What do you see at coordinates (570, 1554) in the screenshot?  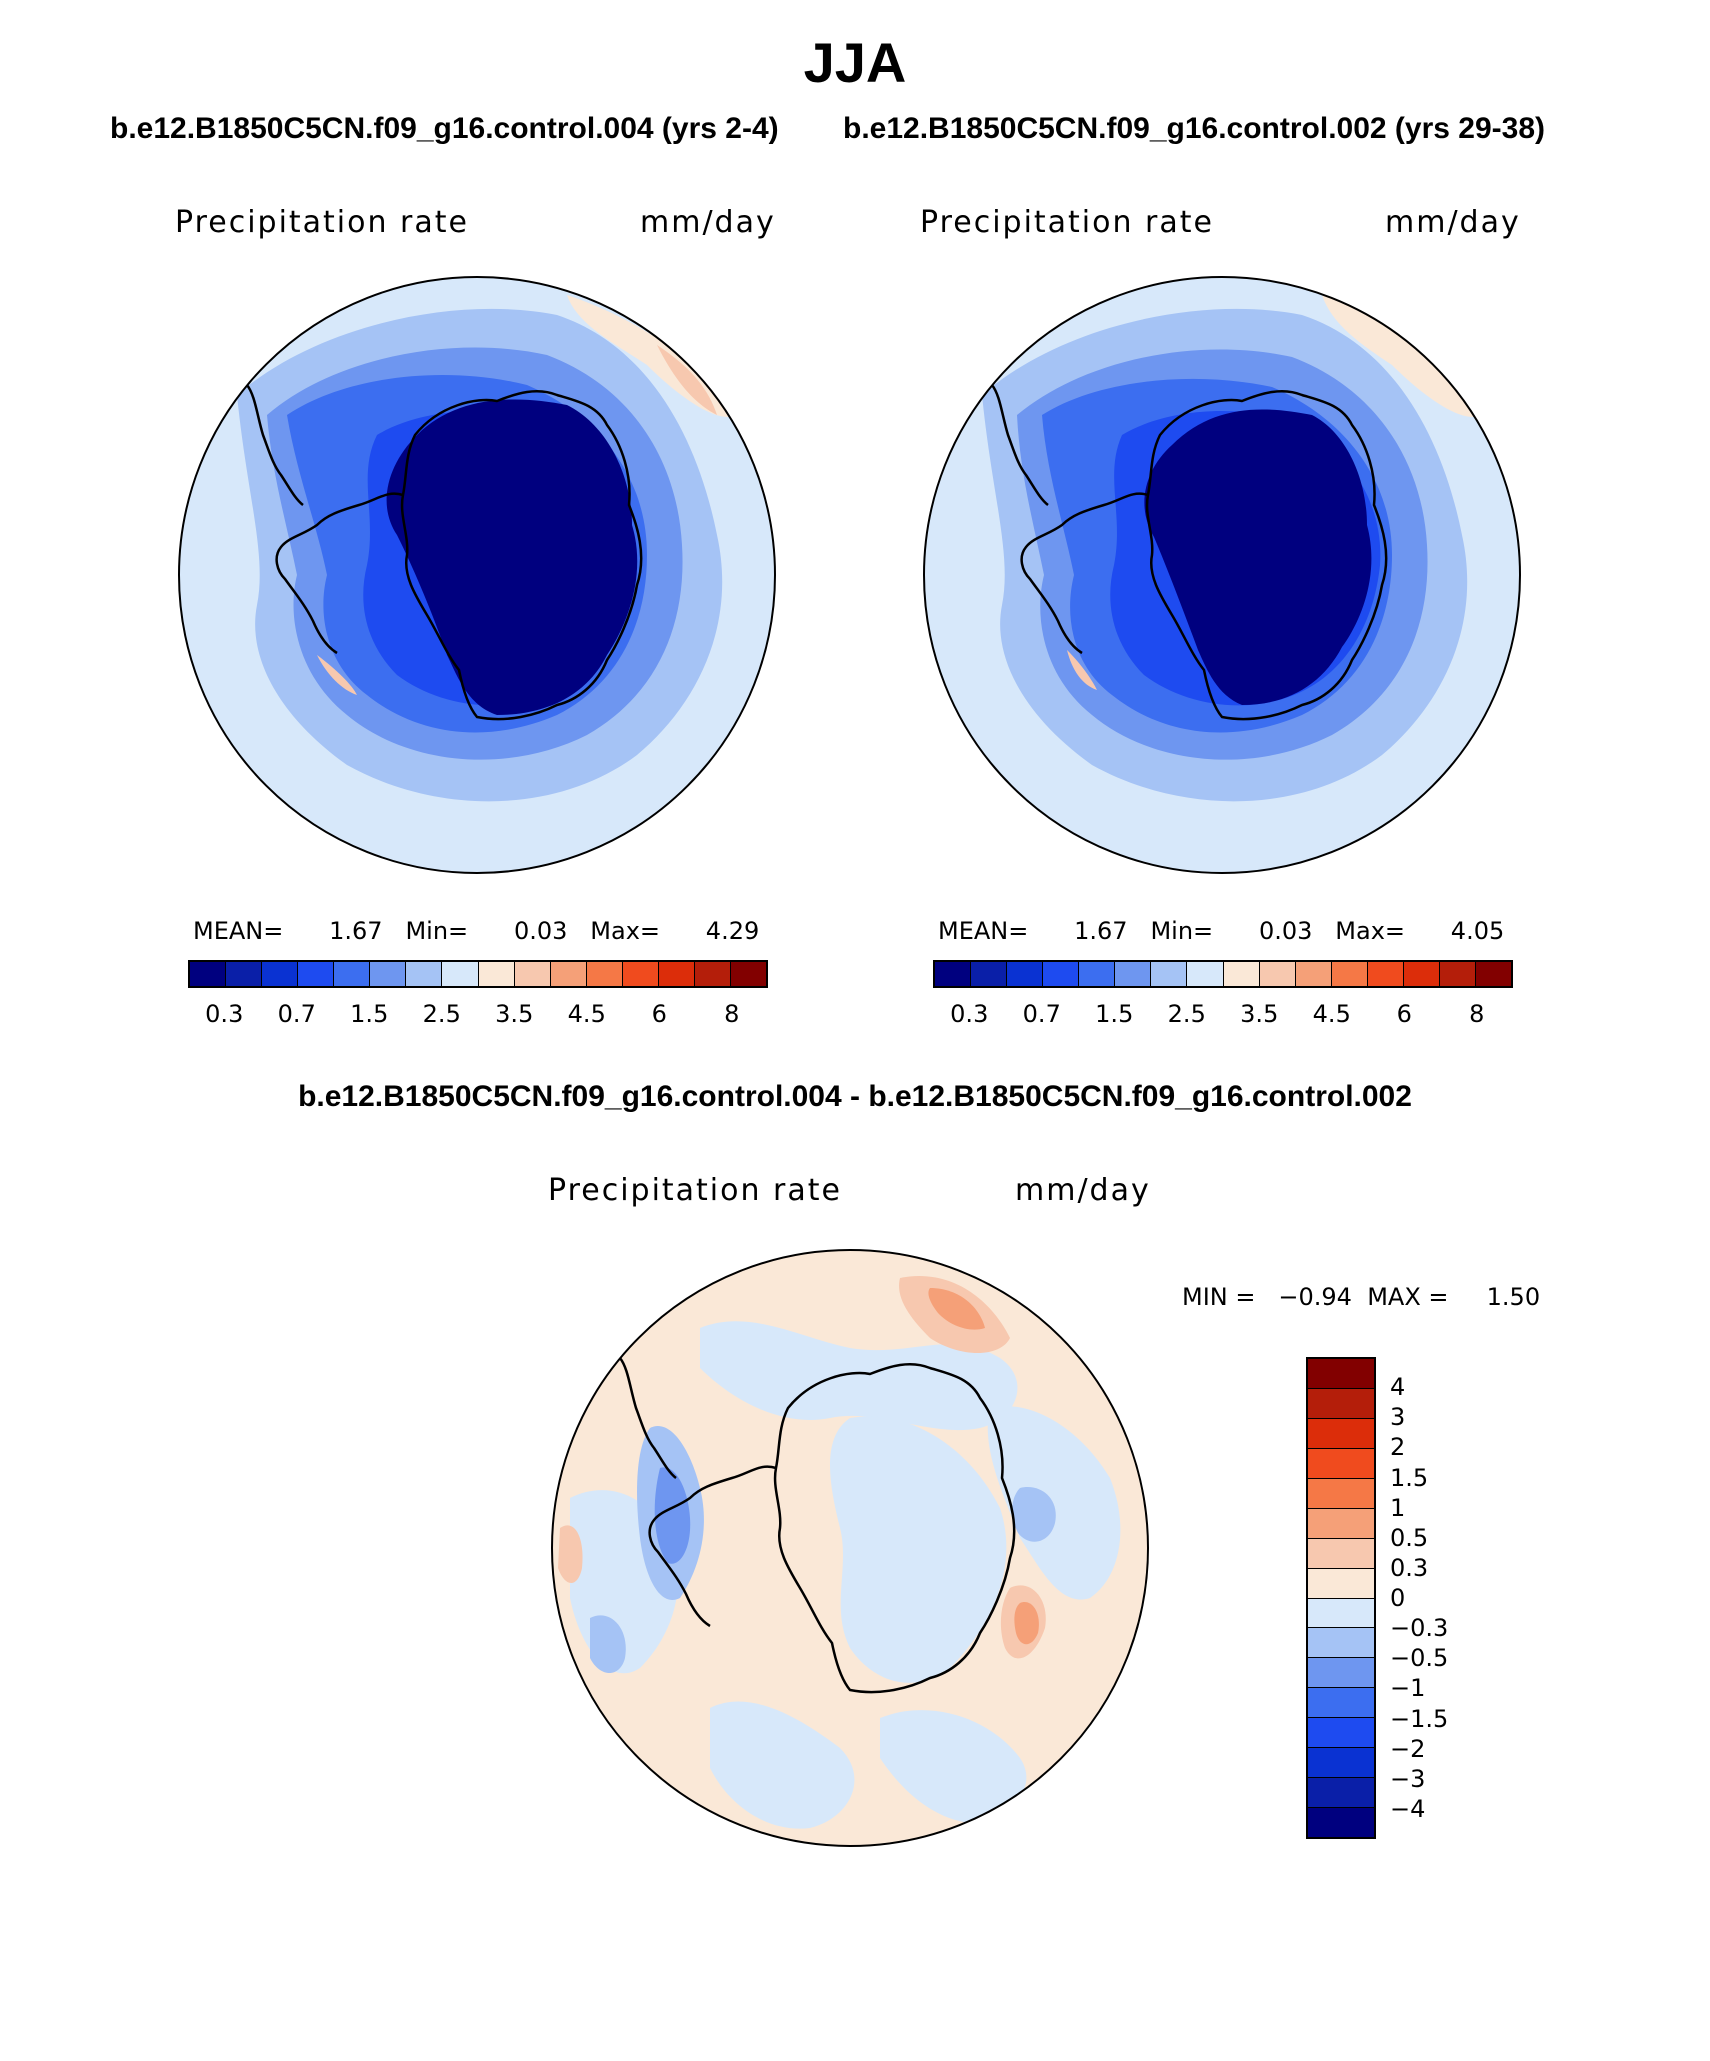 I see `diff-positive` at bounding box center [570, 1554].